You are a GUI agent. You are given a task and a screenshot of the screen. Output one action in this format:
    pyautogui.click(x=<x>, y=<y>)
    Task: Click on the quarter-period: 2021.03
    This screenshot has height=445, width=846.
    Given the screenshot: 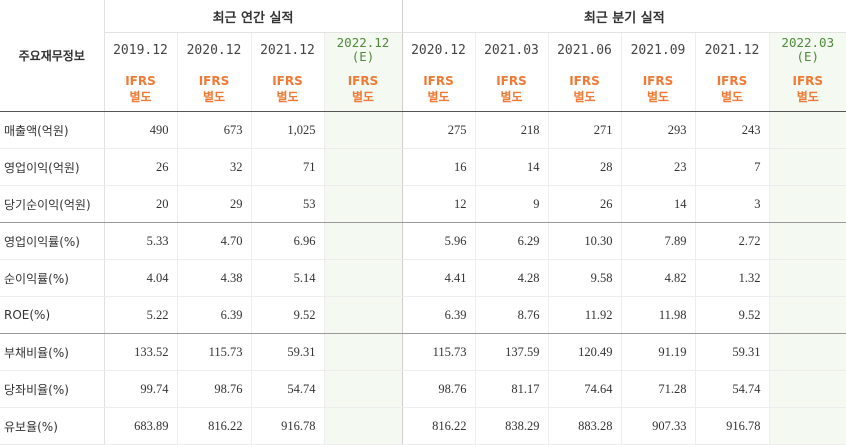 What is the action you would take?
    pyautogui.click(x=511, y=50)
    